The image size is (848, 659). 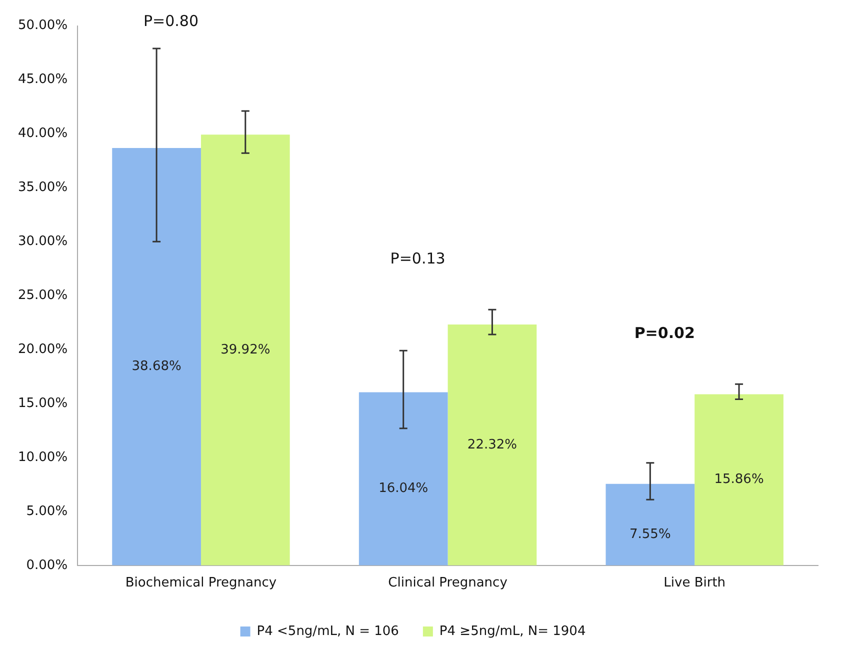 I want to click on y-tick-label: 15.00%, so click(x=43, y=403).